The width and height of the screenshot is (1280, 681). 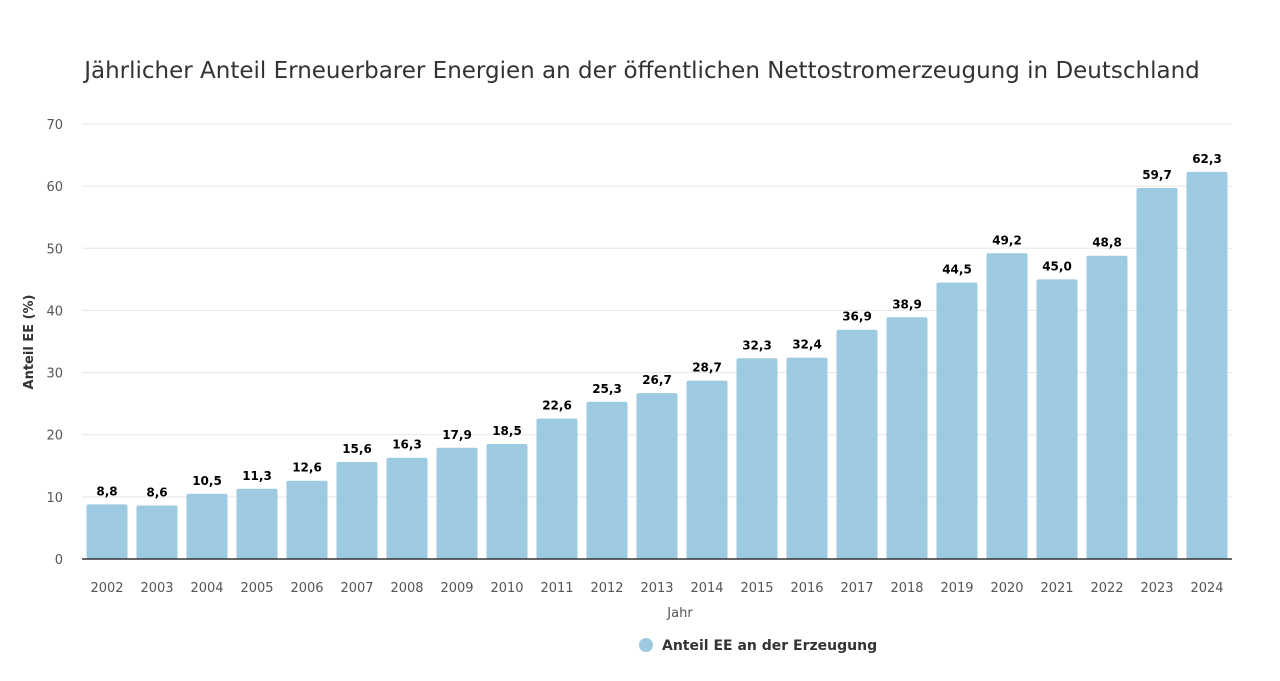 I want to click on y-tick-label: 50, so click(x=54, y=249).